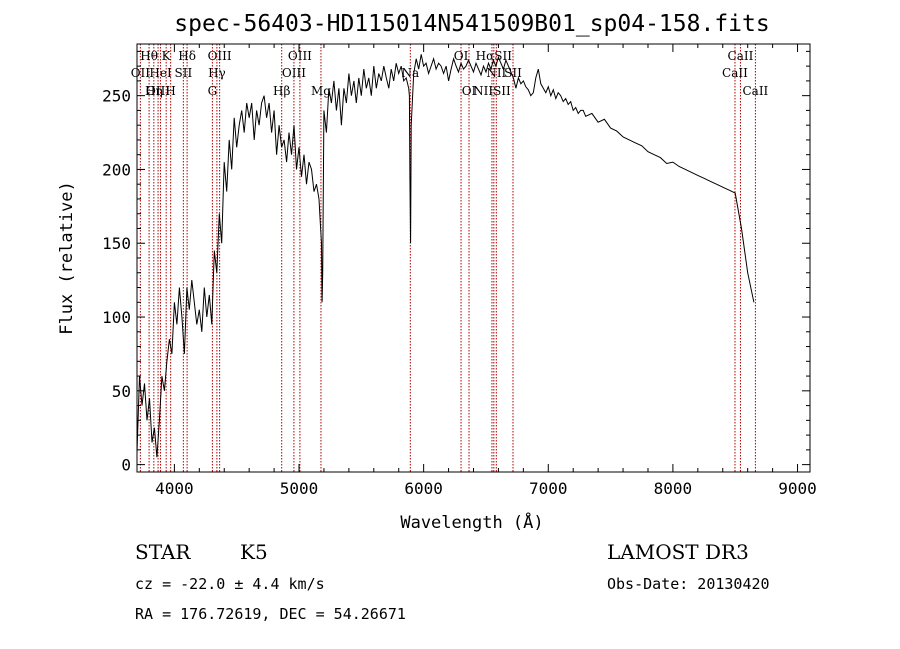 The image size is (900, 649). Describe the element at coordinates (281, 91) in the screenshot. I see `line-label-12: Hβ` at that location.